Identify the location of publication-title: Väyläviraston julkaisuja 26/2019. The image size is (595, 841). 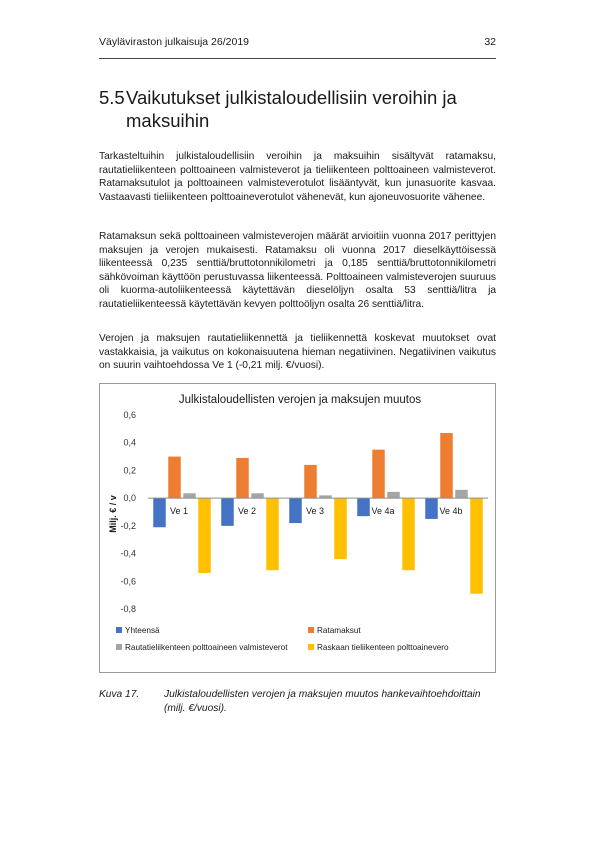
(174, 42).